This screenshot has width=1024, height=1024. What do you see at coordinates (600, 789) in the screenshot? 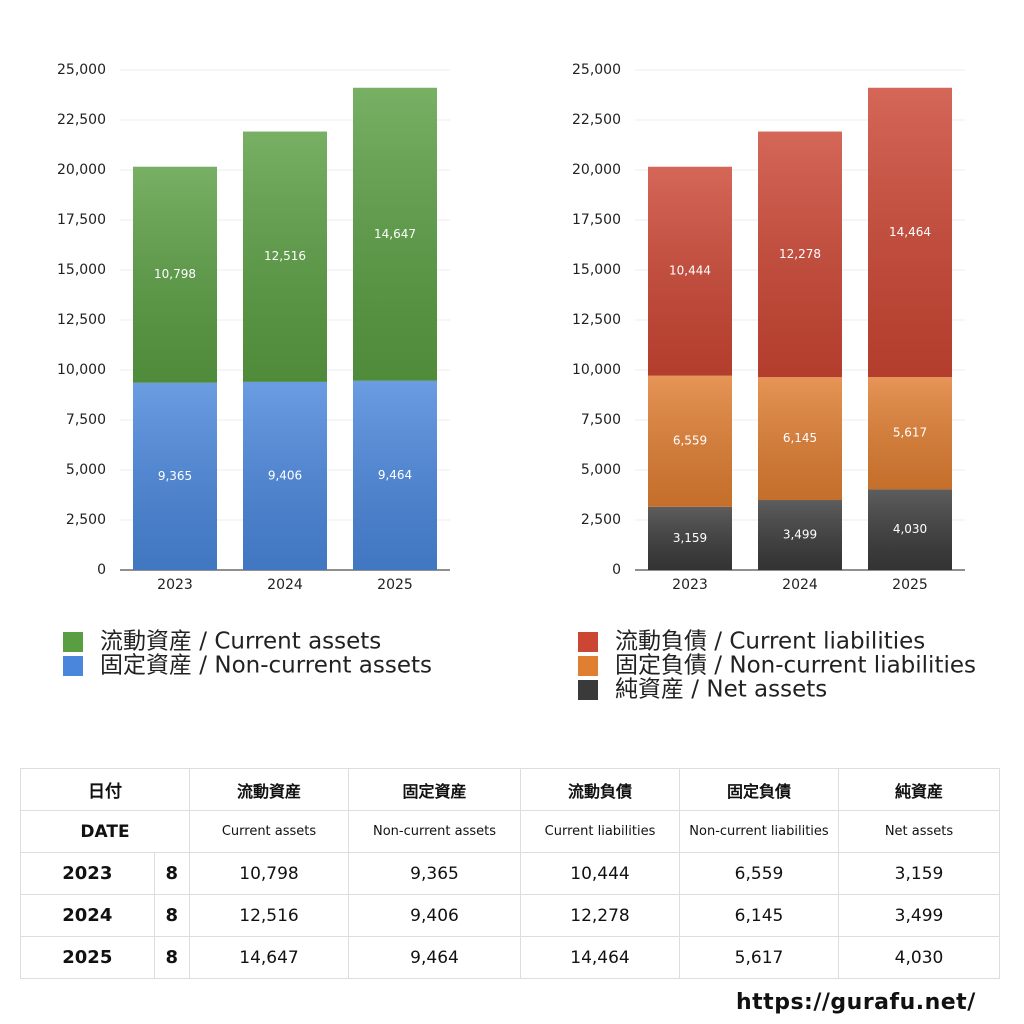
I see `table-cell: 流動負債` at bounding box center [600, 789].